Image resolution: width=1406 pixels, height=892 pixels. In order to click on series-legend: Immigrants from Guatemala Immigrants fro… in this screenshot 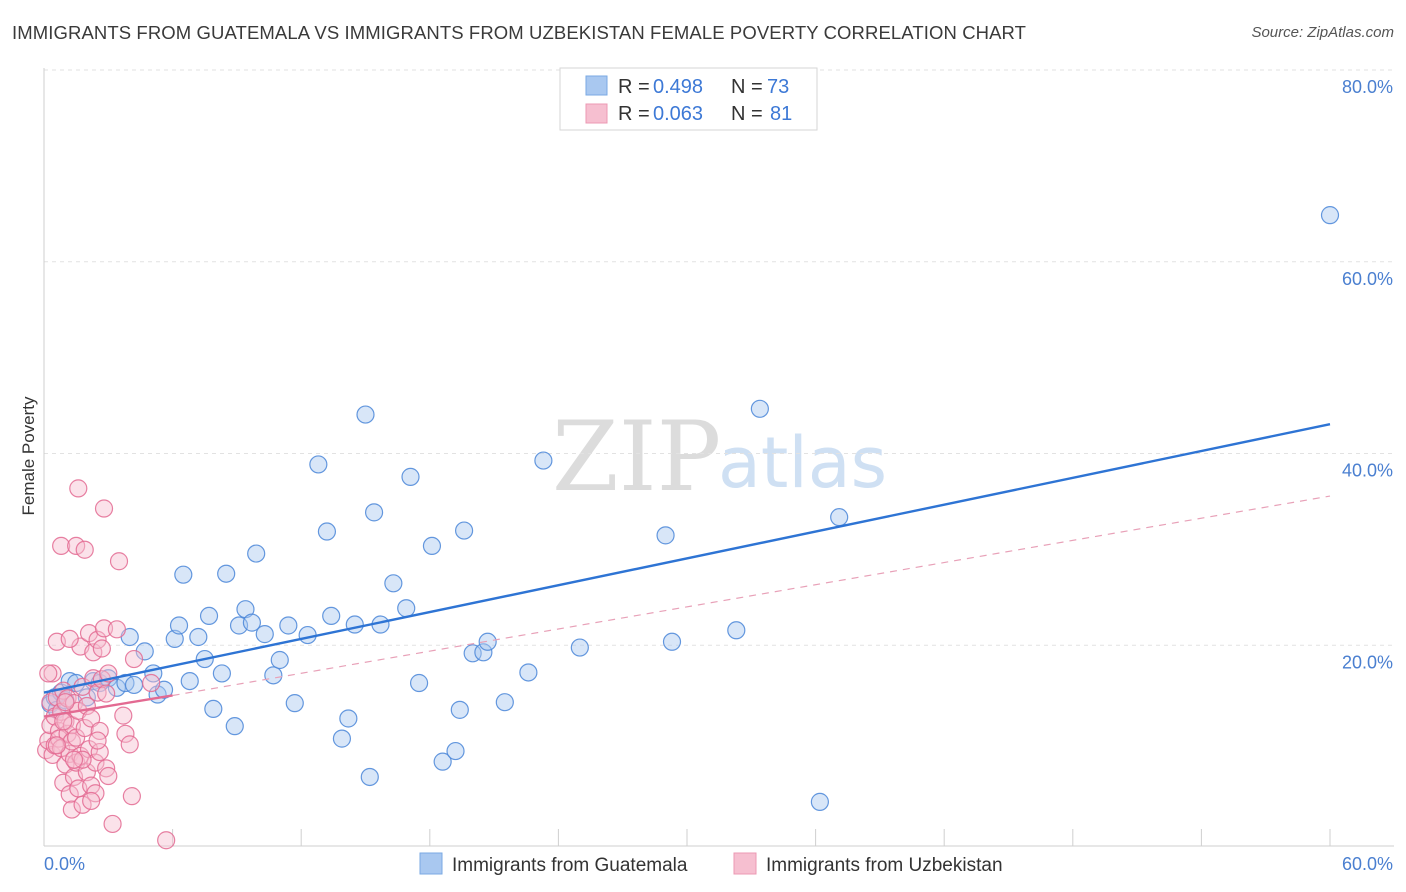, I will do `click(711, 864)`.